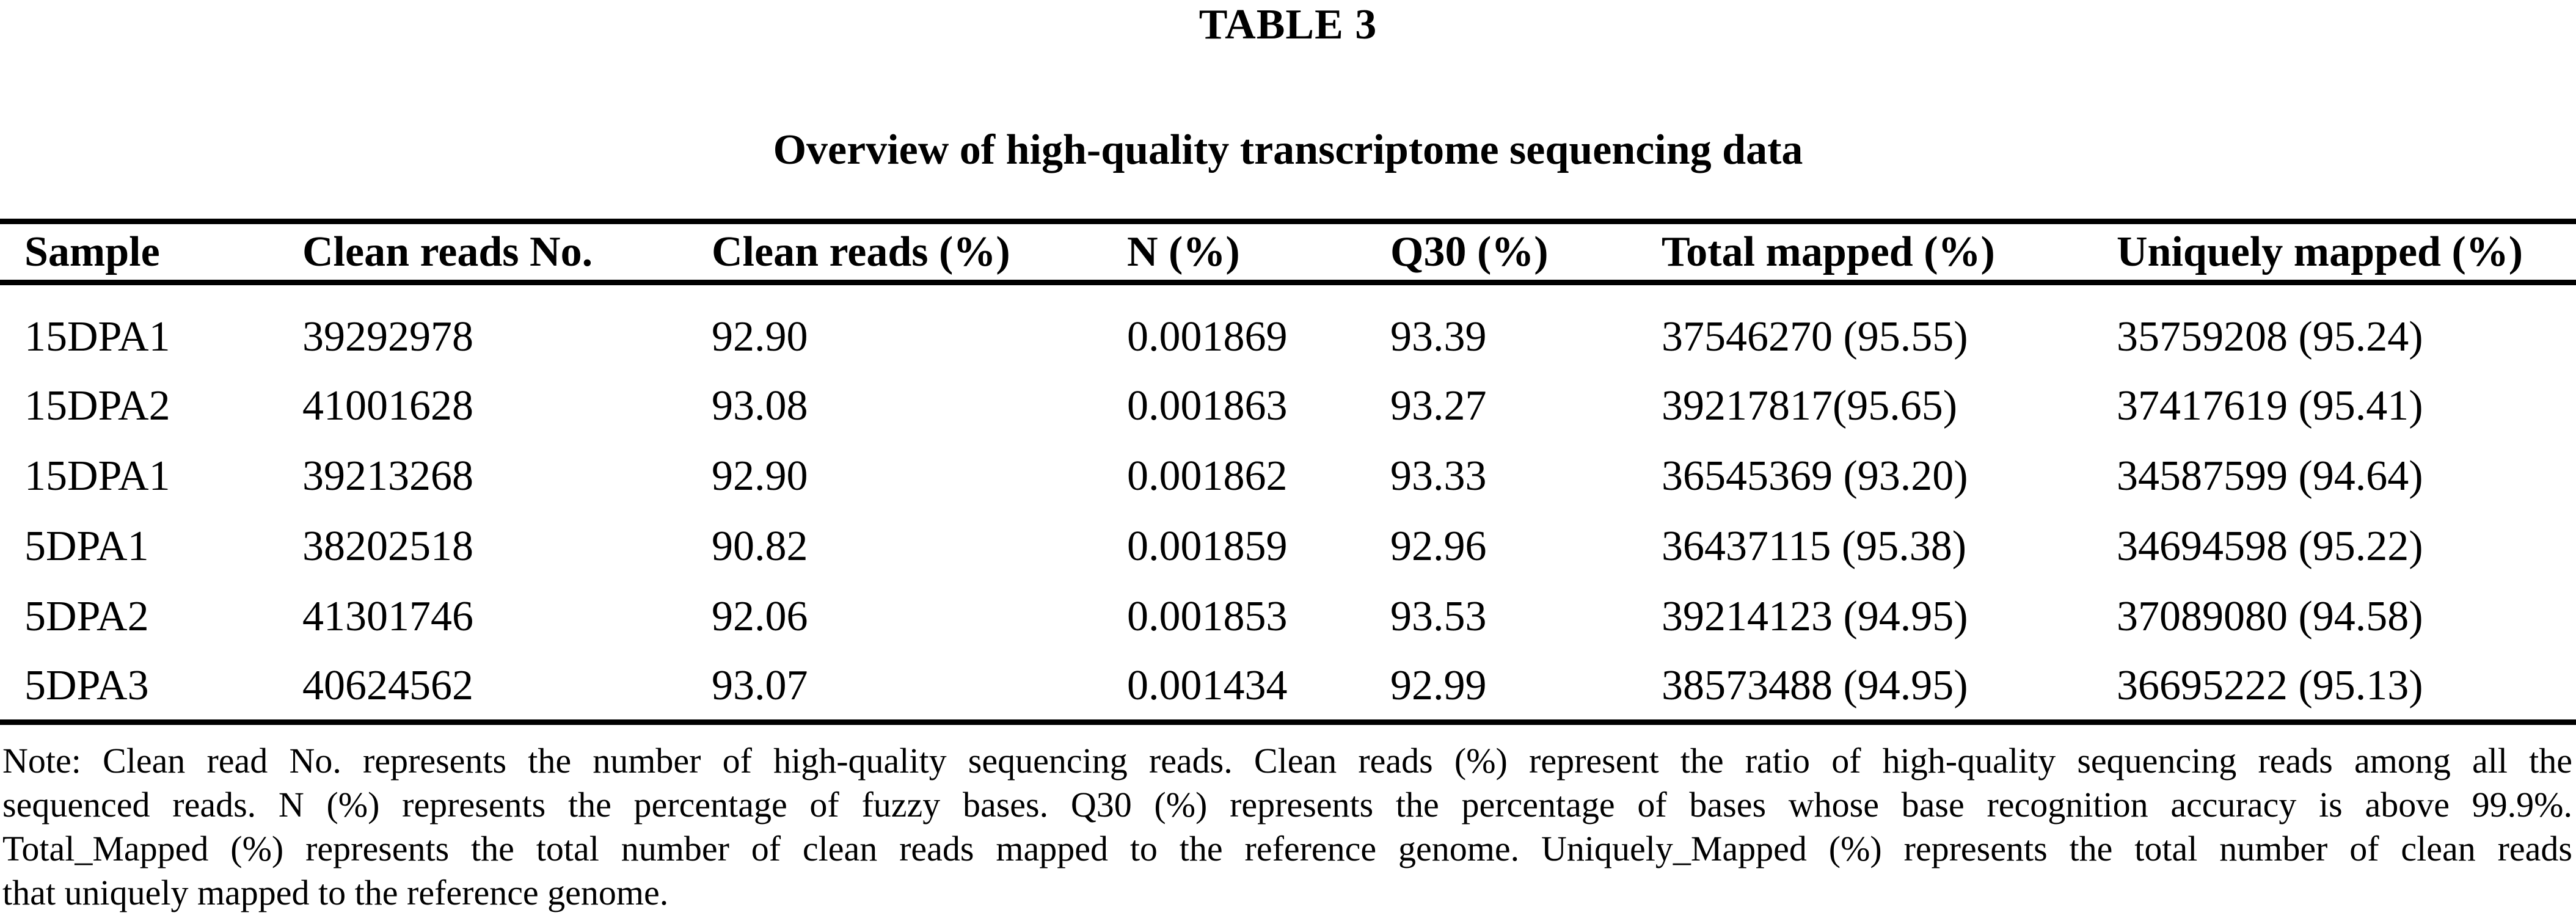  What do you see at coordinates (447, 251) in the screenshot?
I see `column-header-clean-reads-no: Clean reads No.` at bounding box center [447, 251].